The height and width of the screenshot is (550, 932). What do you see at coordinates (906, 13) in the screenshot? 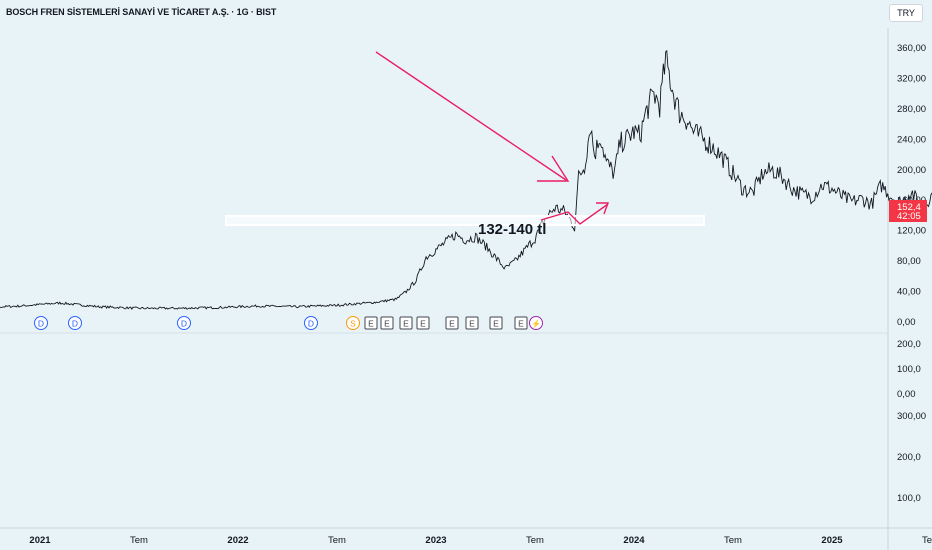
I see `currency-button: TRY` at bounding box center [906, 13].